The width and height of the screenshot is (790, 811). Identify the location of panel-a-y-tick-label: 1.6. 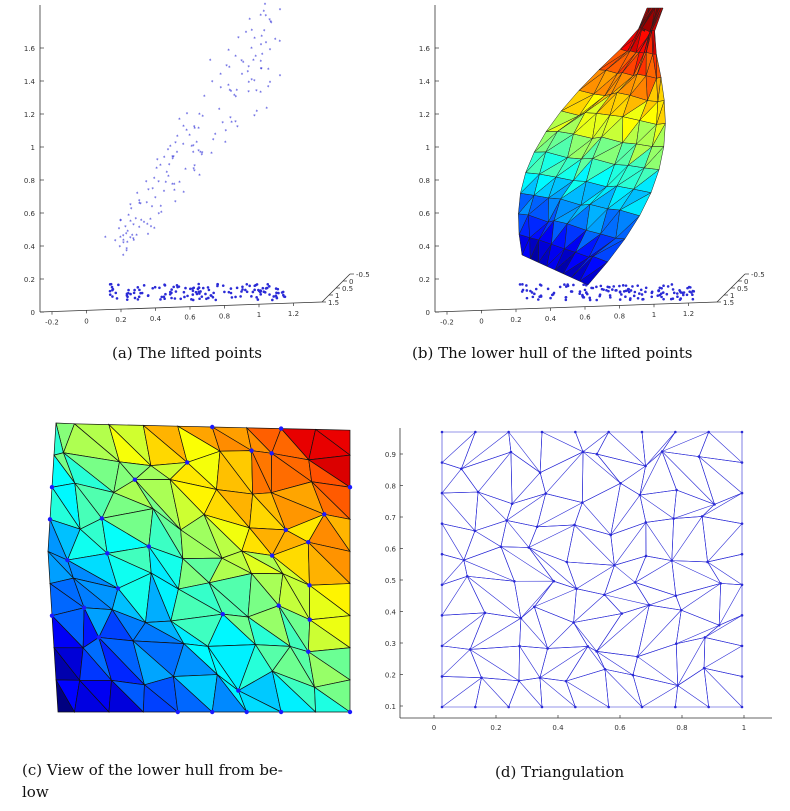
(30, 49).